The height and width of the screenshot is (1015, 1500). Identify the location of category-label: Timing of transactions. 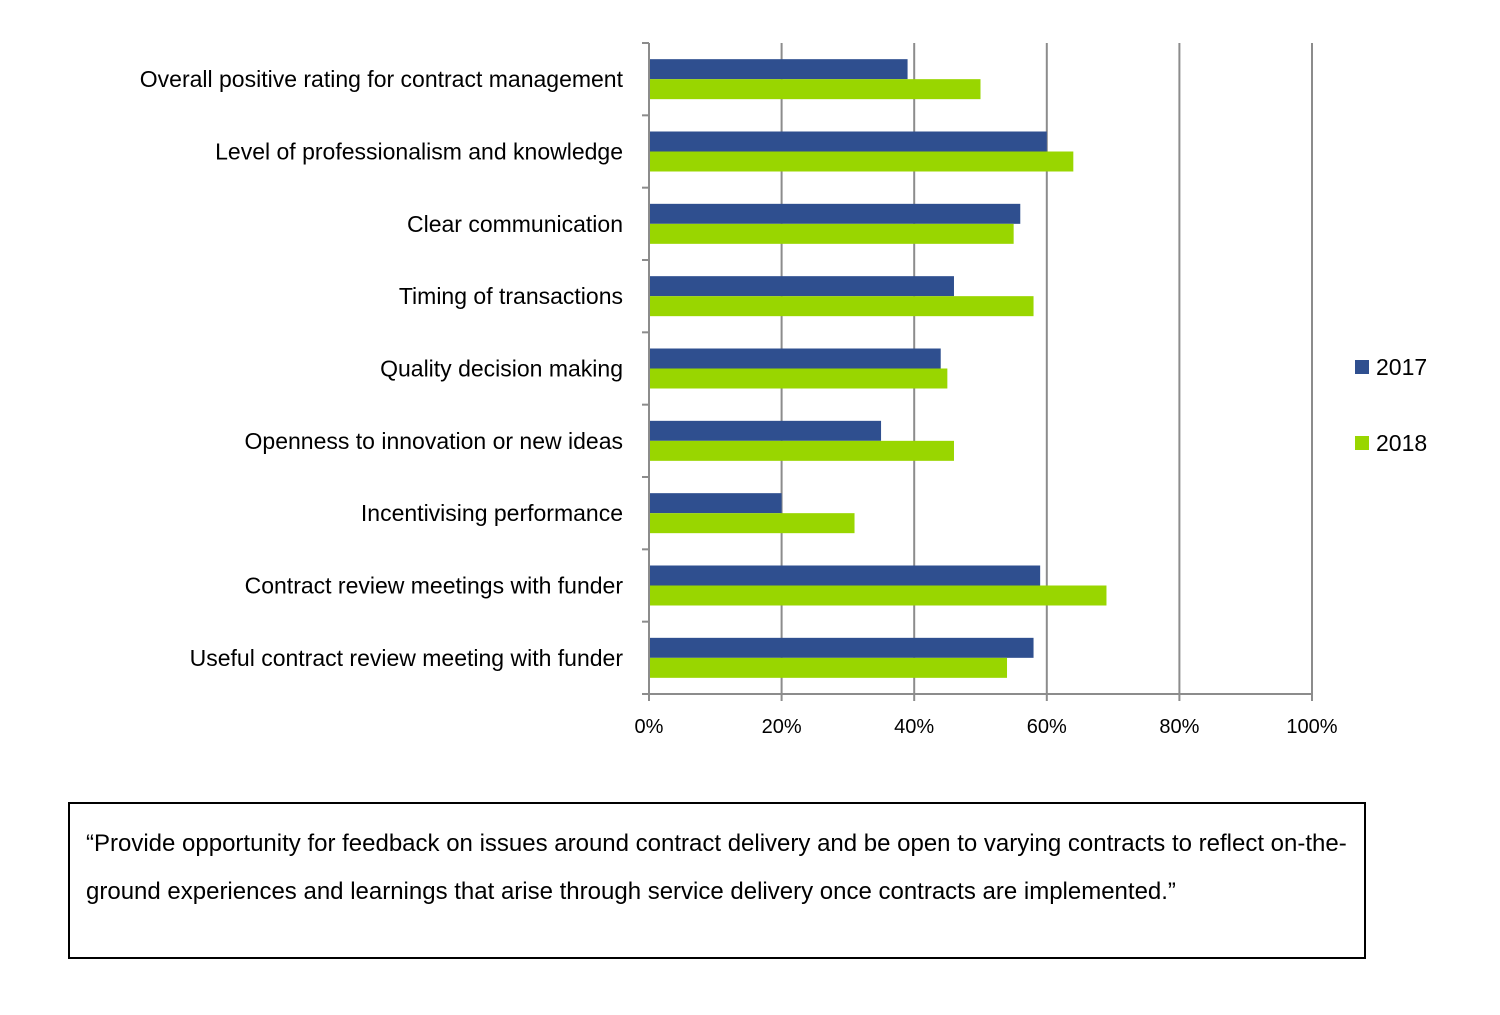
(511, 296).